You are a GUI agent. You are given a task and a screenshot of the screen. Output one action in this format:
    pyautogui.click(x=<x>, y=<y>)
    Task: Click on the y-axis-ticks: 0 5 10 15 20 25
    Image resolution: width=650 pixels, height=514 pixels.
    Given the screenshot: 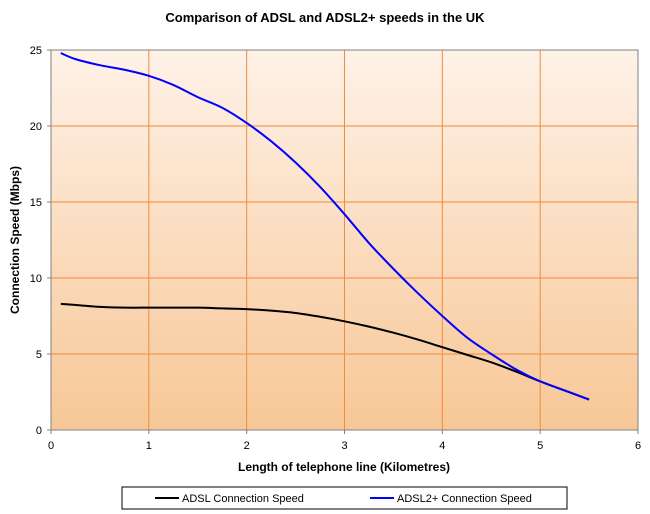 What is the action you would take?
    pyautogui.click(x=40, y=241)
    